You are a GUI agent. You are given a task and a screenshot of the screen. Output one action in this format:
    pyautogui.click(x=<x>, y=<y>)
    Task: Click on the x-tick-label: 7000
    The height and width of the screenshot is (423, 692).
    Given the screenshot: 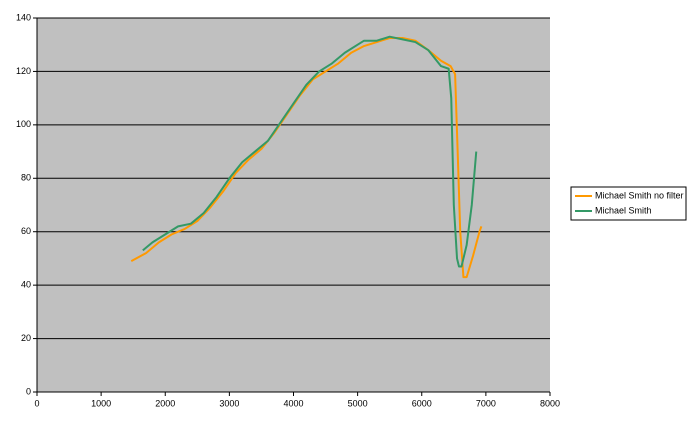 What is the action you would take?
    pyautogui.click(x=486, y=403)
    